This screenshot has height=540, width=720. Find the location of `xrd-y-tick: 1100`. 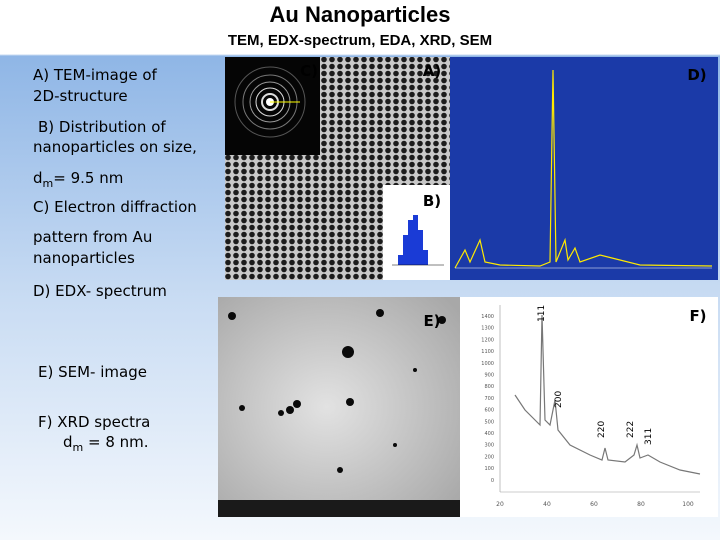

xrd-y-tick: 1100 is located at coordinates (487, 352).